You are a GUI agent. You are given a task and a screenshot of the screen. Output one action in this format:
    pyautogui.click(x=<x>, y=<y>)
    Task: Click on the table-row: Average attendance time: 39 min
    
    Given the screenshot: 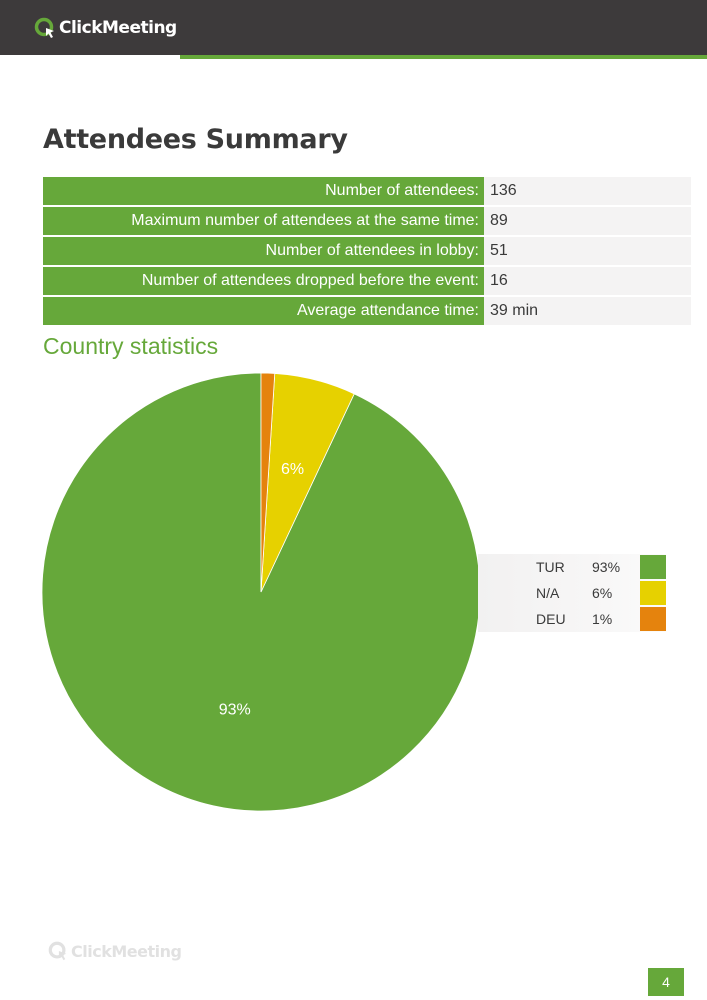 What is the action you would take?
    pyautogui.click(x=367, y=311)
    